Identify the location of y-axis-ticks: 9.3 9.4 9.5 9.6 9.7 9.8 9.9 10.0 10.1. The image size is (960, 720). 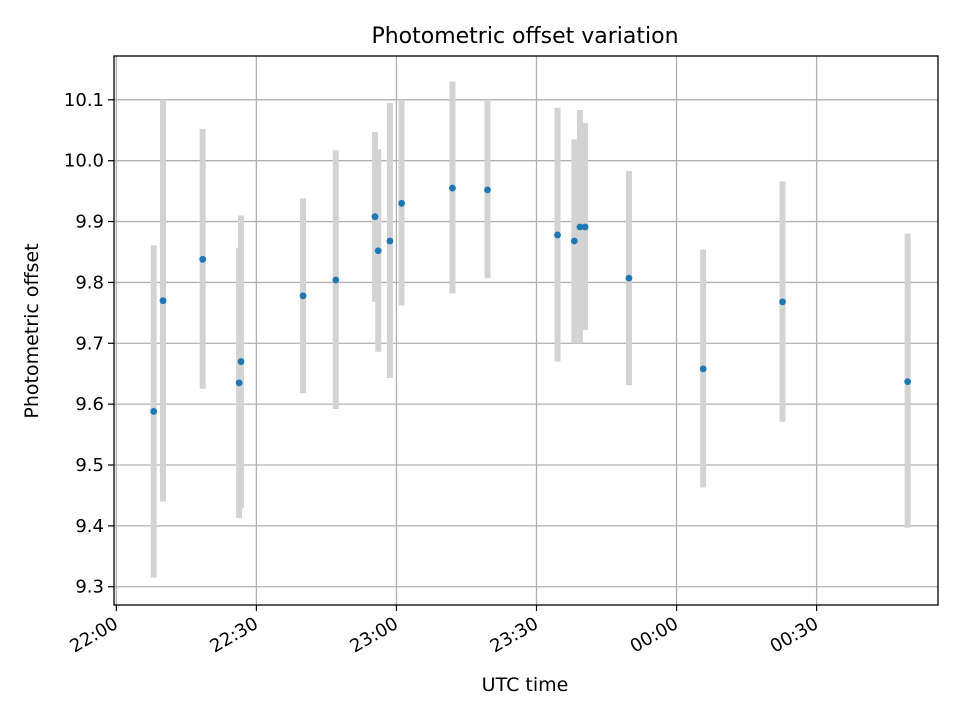
(89, 344).